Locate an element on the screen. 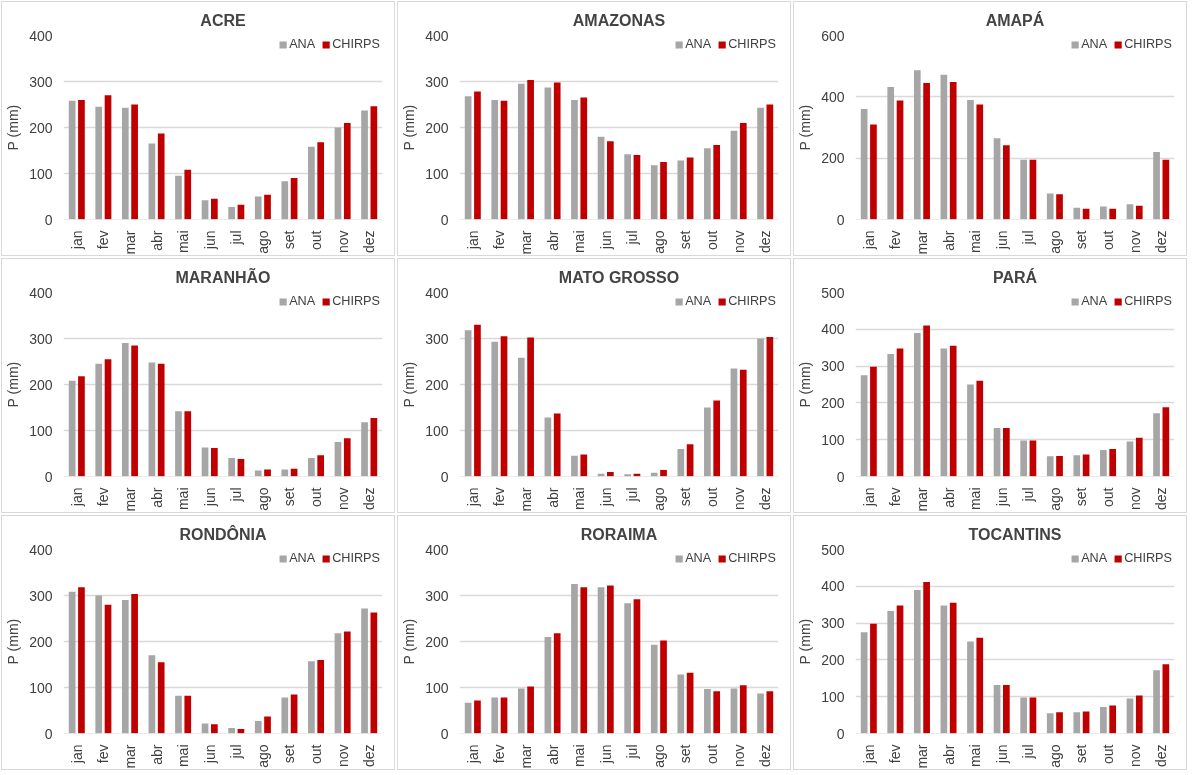  chart-title: ACRE is located at coordinates (223, 20).